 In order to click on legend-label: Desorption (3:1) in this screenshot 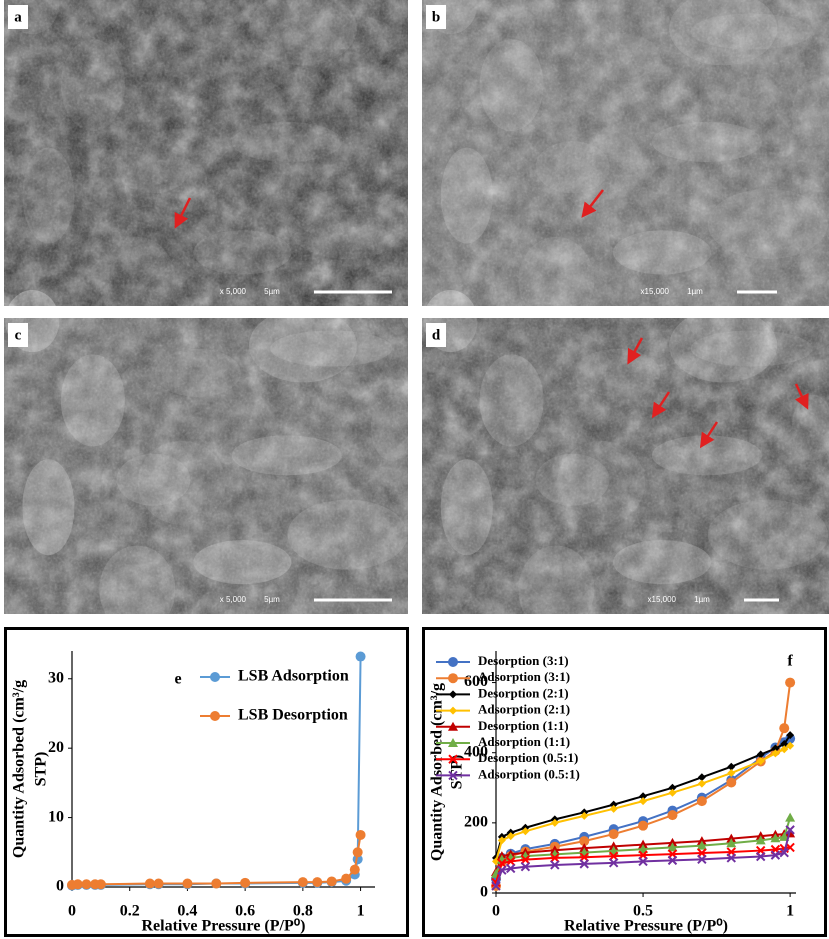, I will do `click(523, 660)`.